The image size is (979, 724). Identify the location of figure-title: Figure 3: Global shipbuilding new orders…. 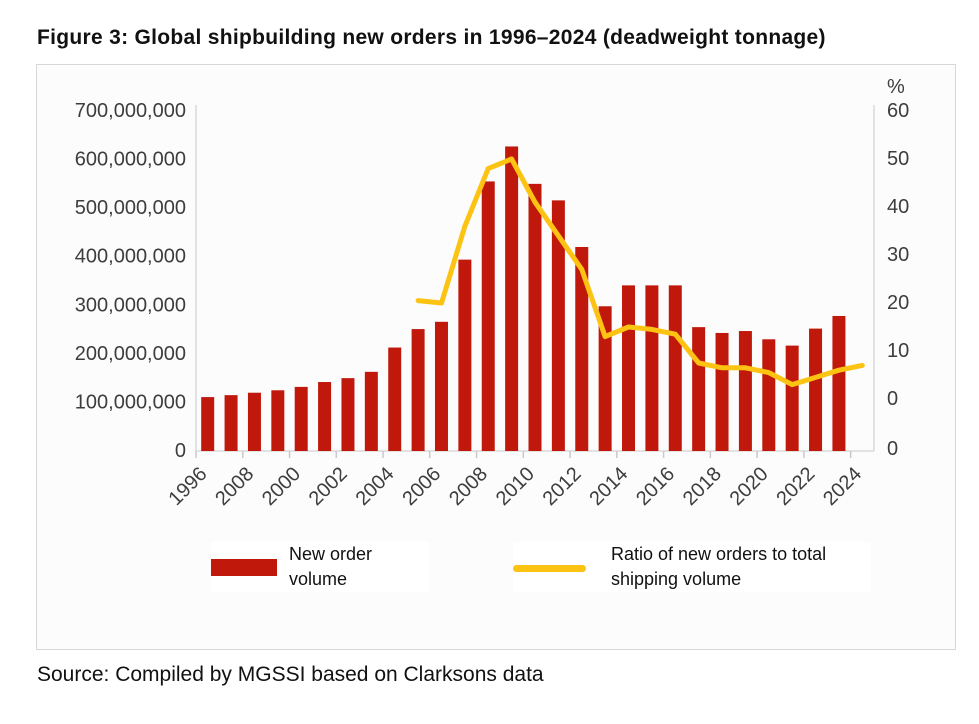
(431, 37).